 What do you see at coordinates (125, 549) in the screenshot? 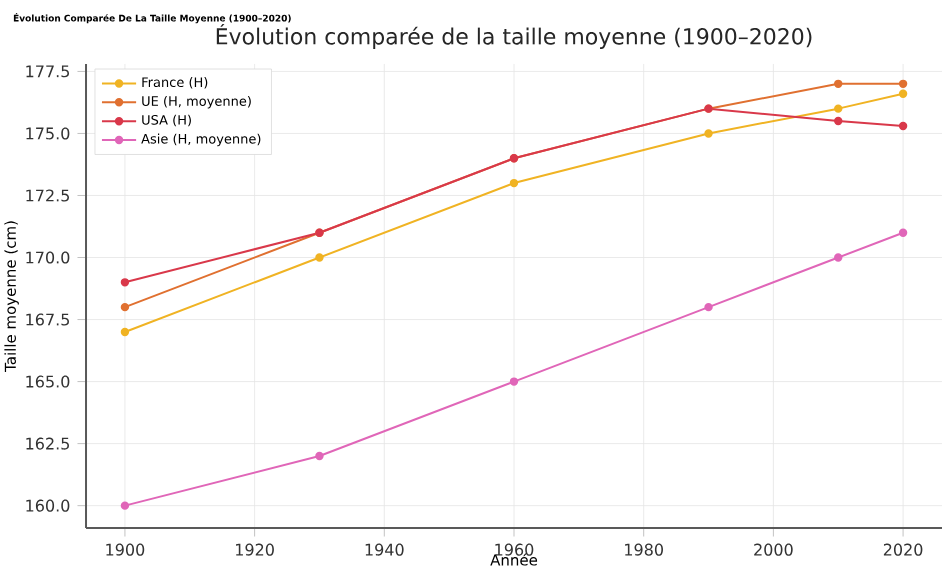
I see `x-tick-label: 1900` at bounding box center [125, 549].